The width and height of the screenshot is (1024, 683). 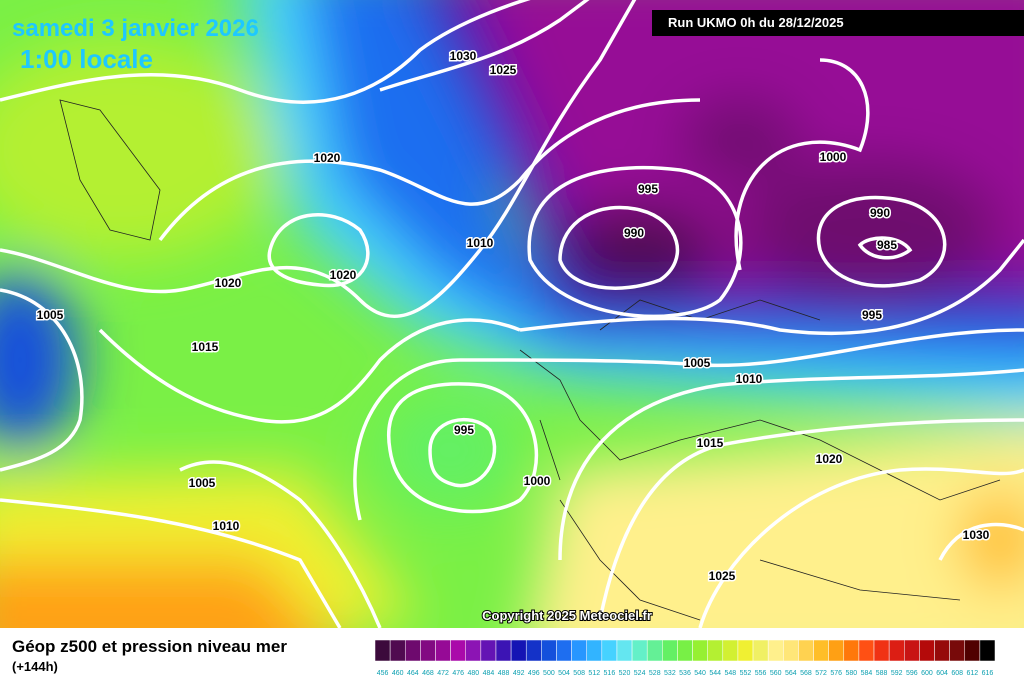 I want to click on colorbar-label: 580, so click(x=851, y=673).